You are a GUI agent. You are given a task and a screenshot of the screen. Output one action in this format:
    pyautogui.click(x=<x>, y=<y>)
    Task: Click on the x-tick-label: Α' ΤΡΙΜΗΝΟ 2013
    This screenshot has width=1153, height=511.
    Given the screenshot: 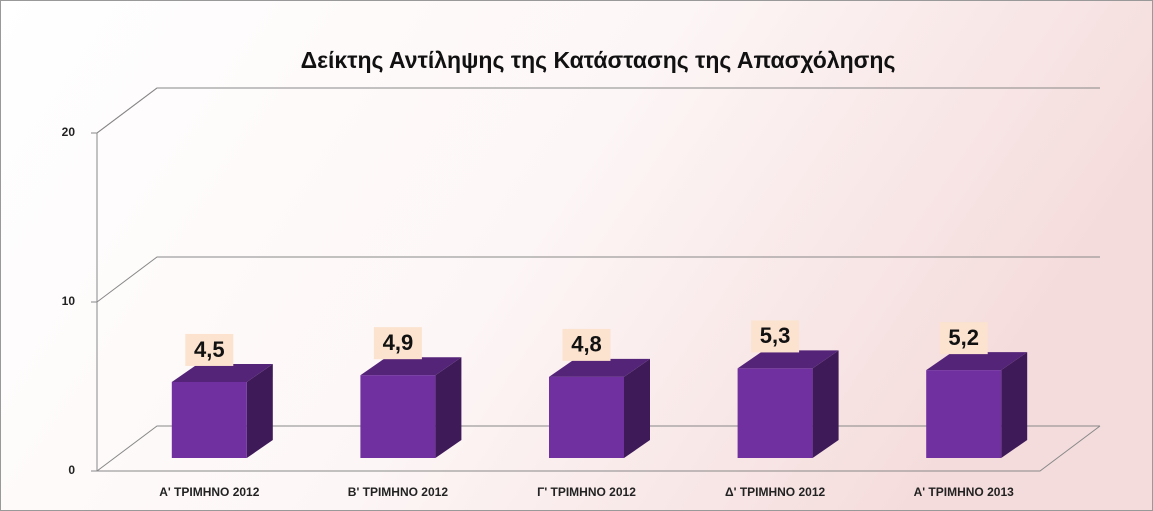 What is the action you would take?
    pyautogui.click(x=964, y=492)
    